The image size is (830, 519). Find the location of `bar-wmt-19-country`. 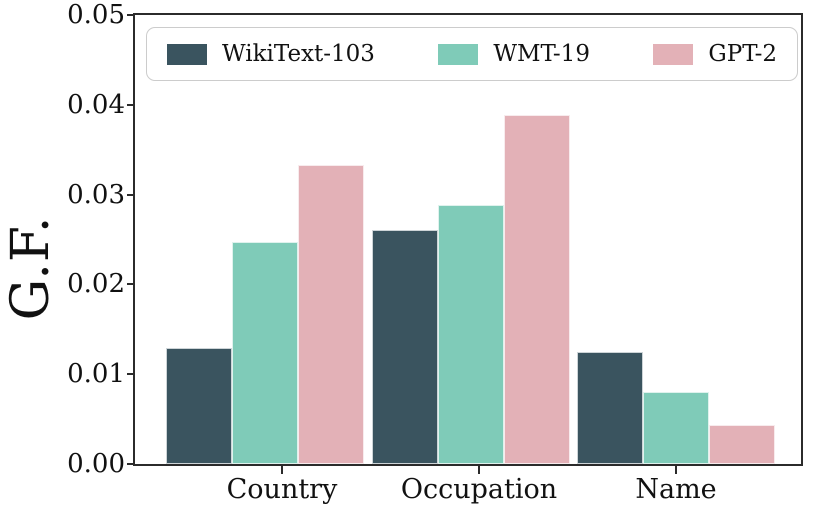

bar-wmt-19-country is located at coordinates (265, 353).